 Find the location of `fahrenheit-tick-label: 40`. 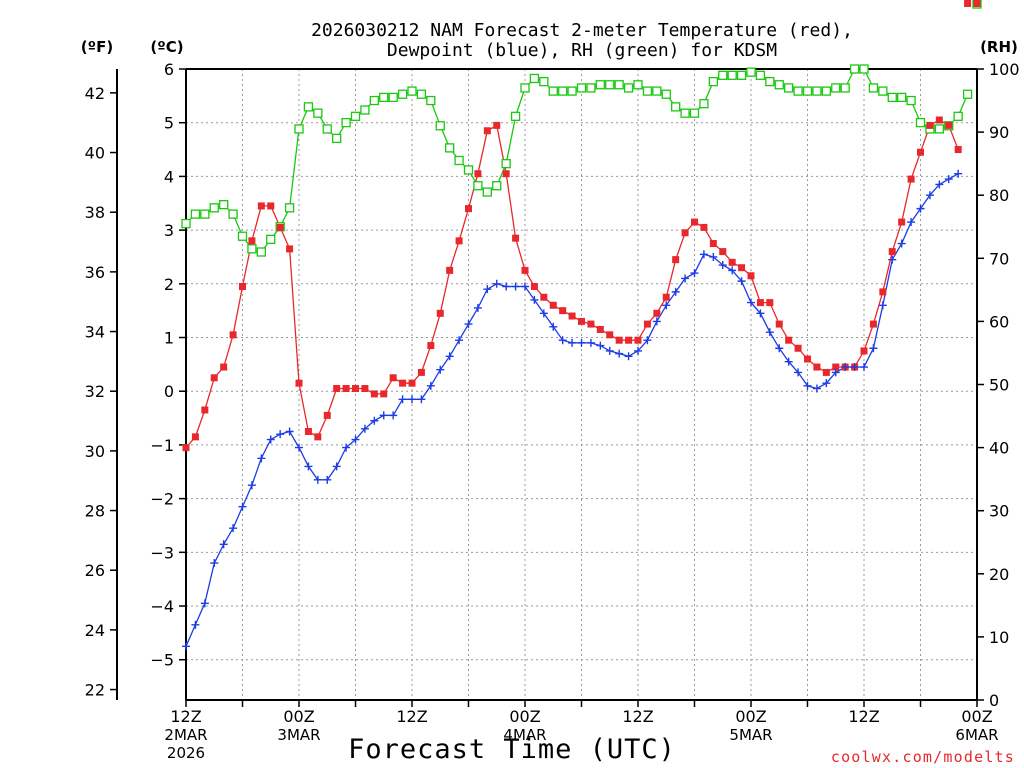

fahrenheit-tick-label: 40 is located at coordinates (95, 153).